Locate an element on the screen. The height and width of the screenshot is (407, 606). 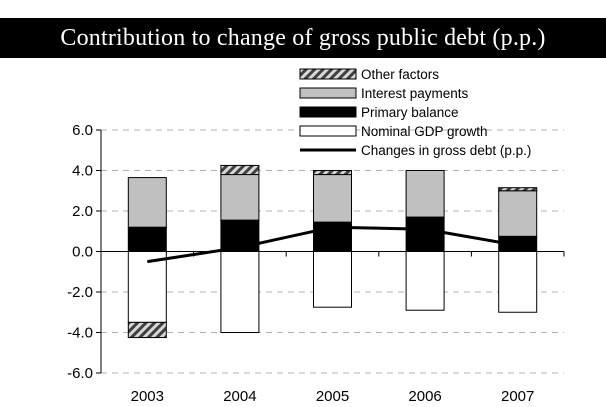
y-tick-label: 4.0 is located at coordinates (82, 171).